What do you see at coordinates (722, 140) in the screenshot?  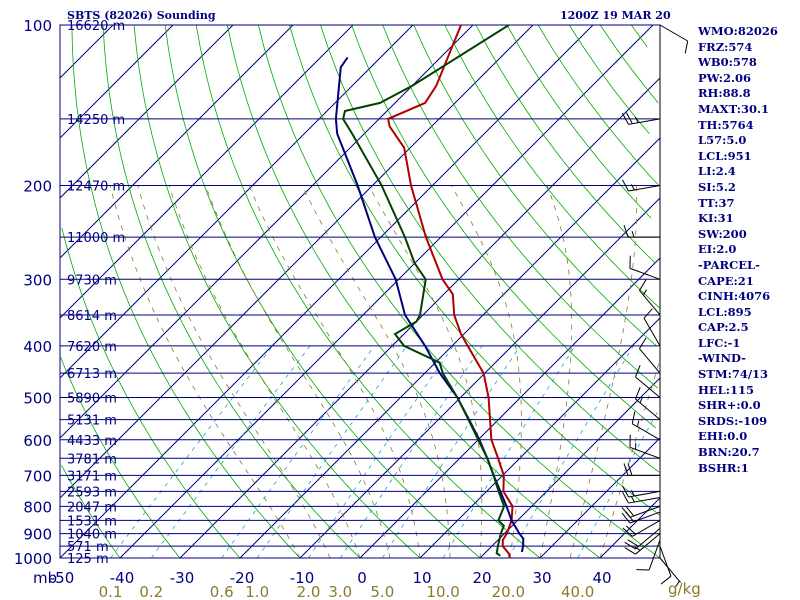 I see `index-line: L57:5.0` at bounding box center [722, 140].